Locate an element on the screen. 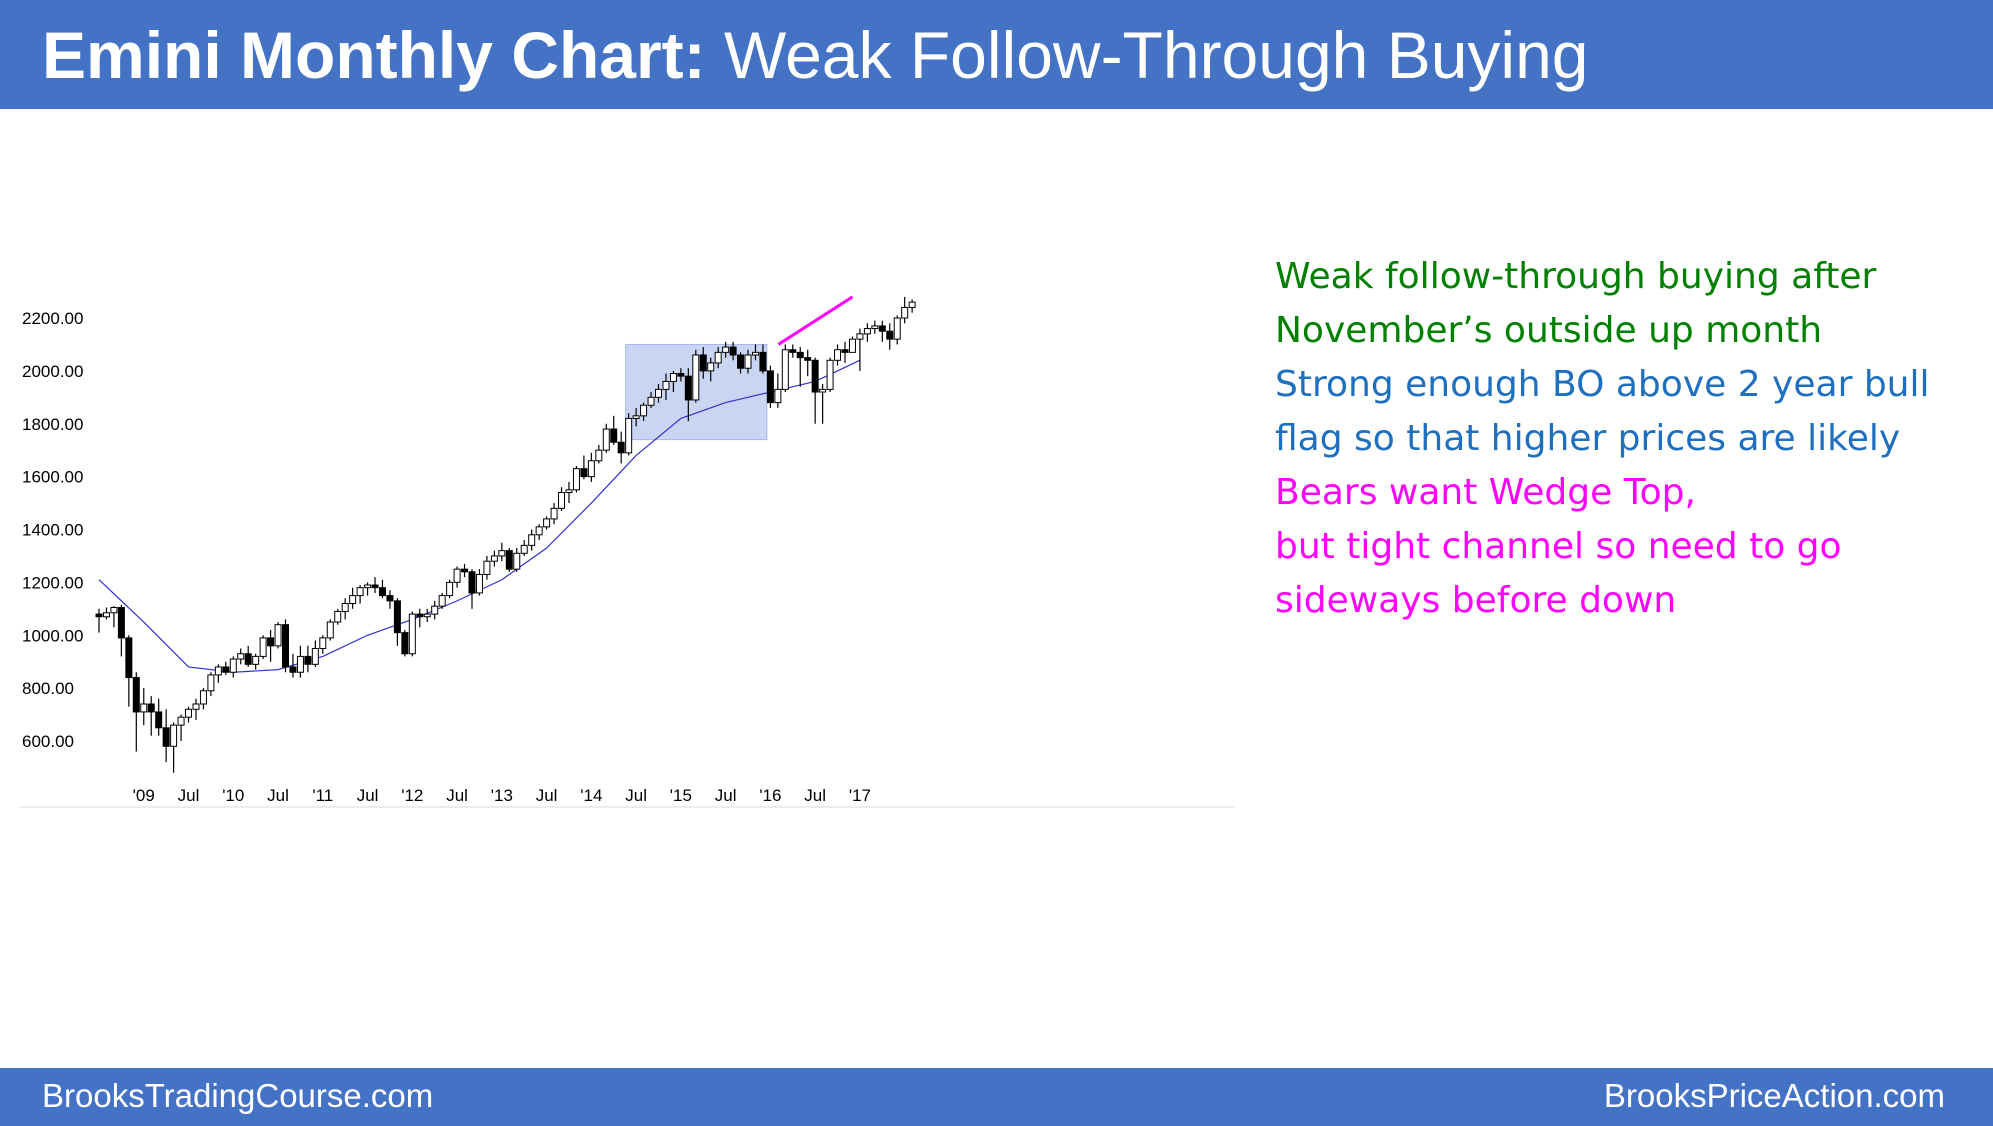  y-tick-label: 2200.00 is located at coordinates (52, 318).